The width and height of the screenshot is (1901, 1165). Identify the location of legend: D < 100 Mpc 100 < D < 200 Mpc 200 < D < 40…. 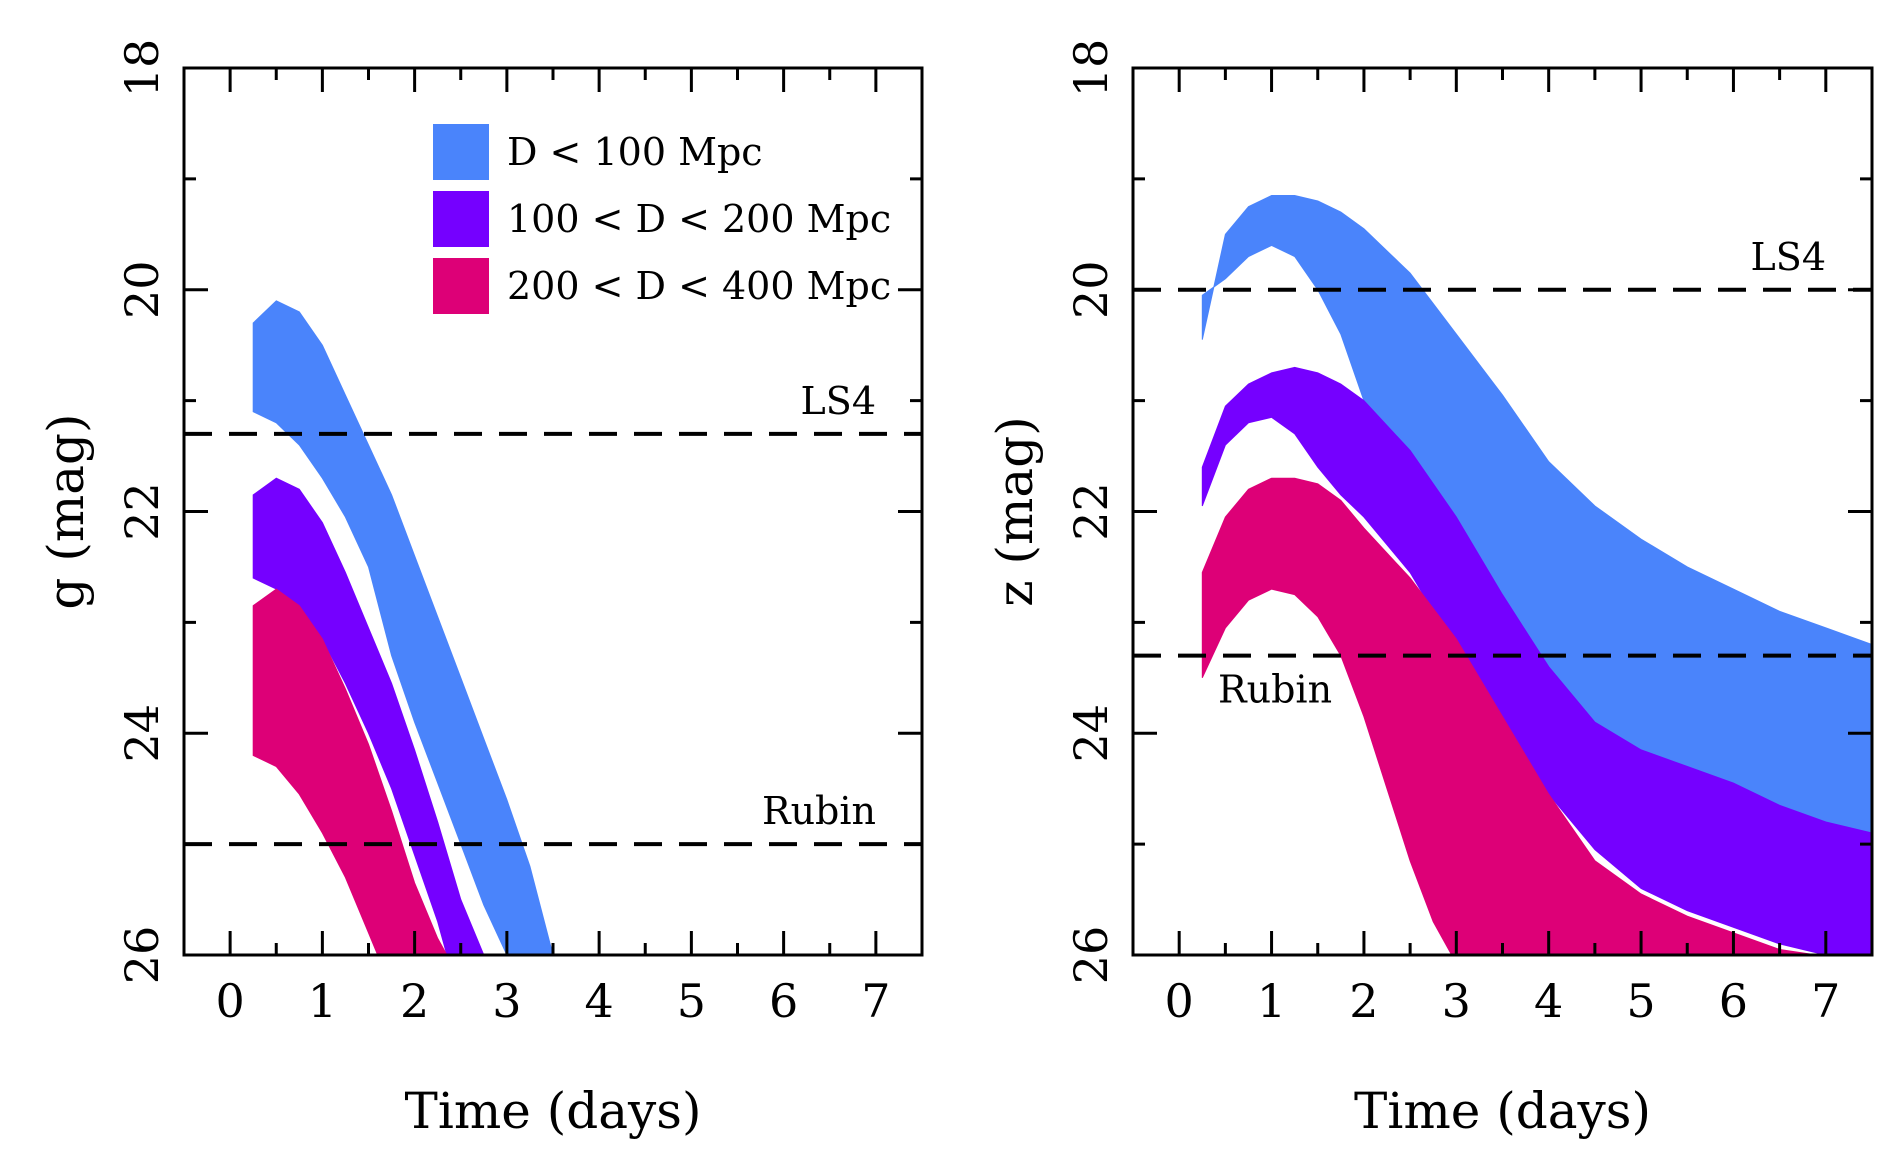
(662, 219).